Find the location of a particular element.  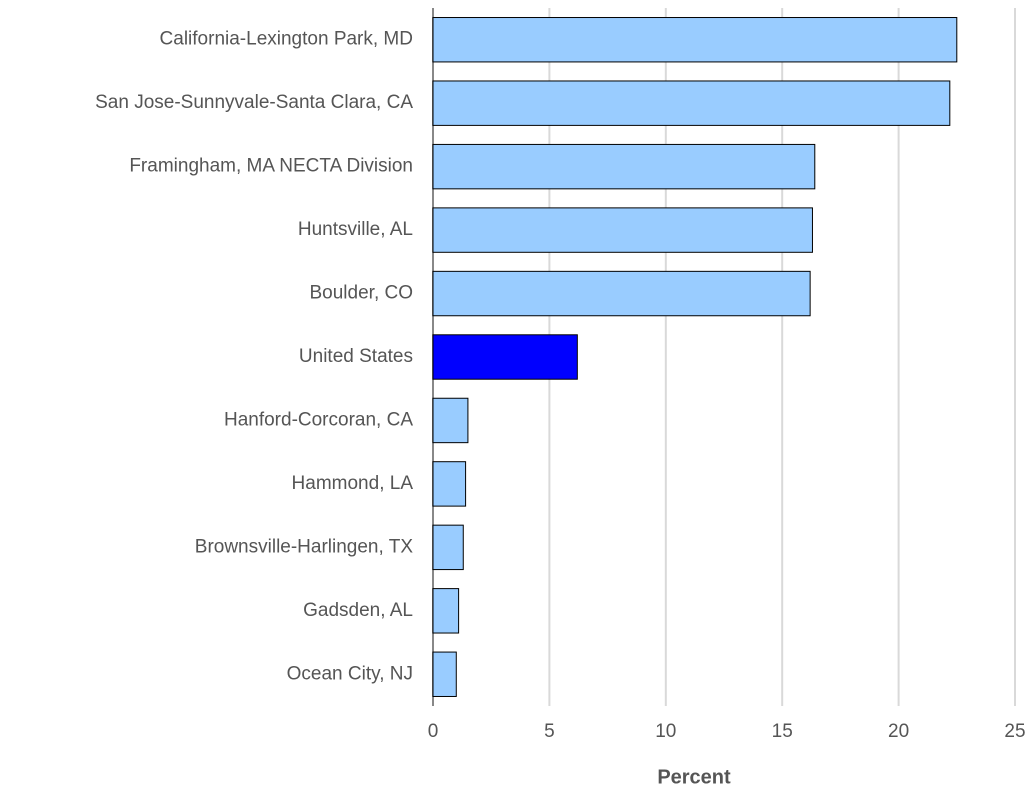

y-tick-label: Brownsville-Harlingen, TX is located at coordinates (304, 546).